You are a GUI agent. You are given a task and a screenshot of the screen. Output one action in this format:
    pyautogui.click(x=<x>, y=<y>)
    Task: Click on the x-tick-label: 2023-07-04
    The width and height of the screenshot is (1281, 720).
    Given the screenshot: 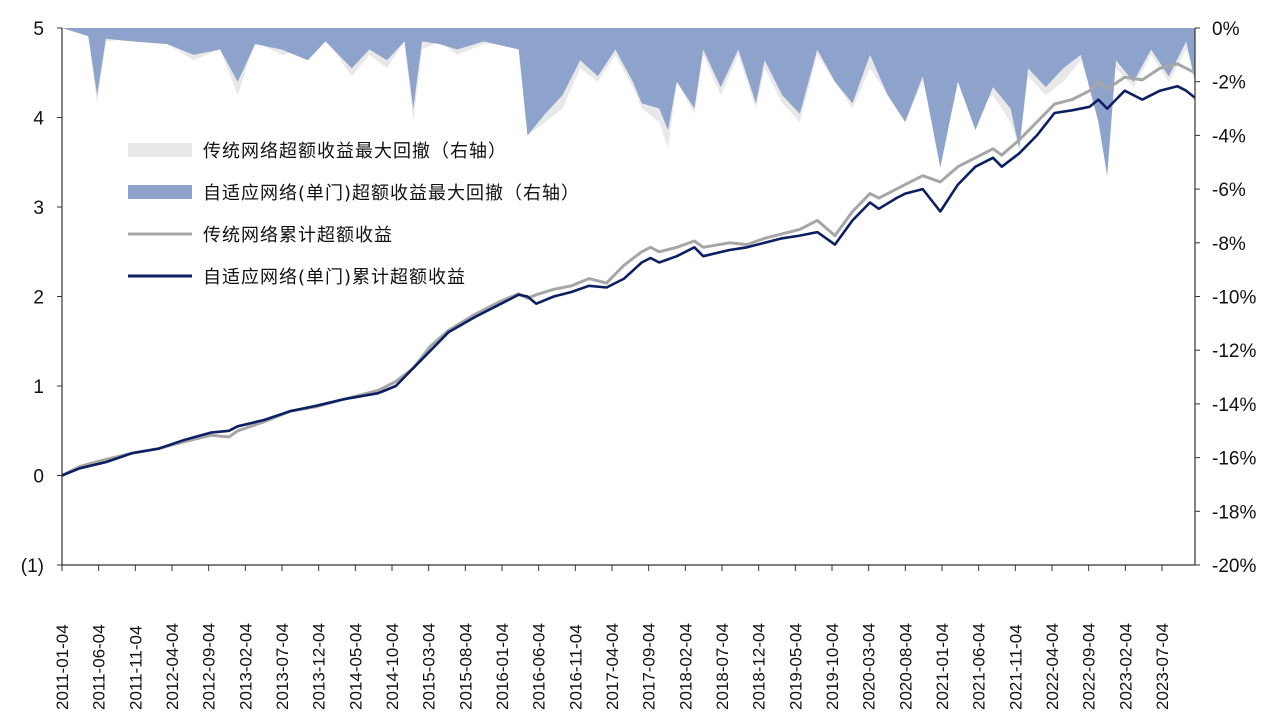 What is the action you would take?
    pyautogui.click(x=1162, y=666)
    